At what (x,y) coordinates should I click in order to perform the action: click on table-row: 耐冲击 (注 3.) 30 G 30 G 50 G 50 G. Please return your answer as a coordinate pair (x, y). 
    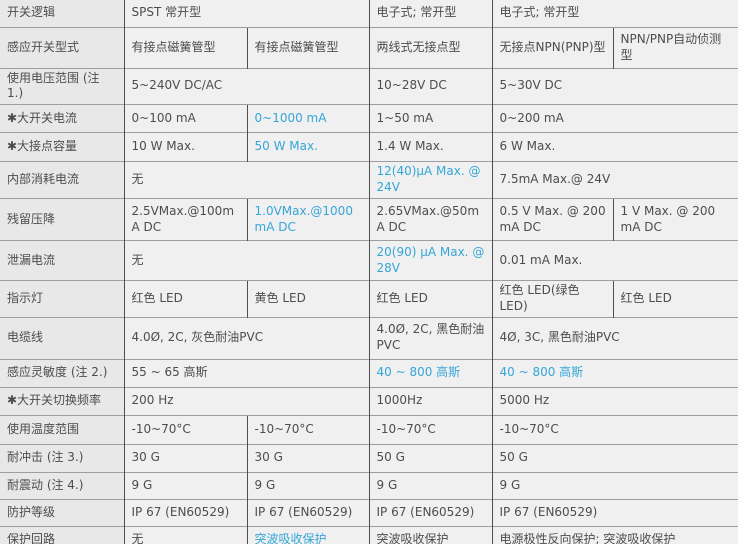
    Looking at the image, I should click on (369, 458).